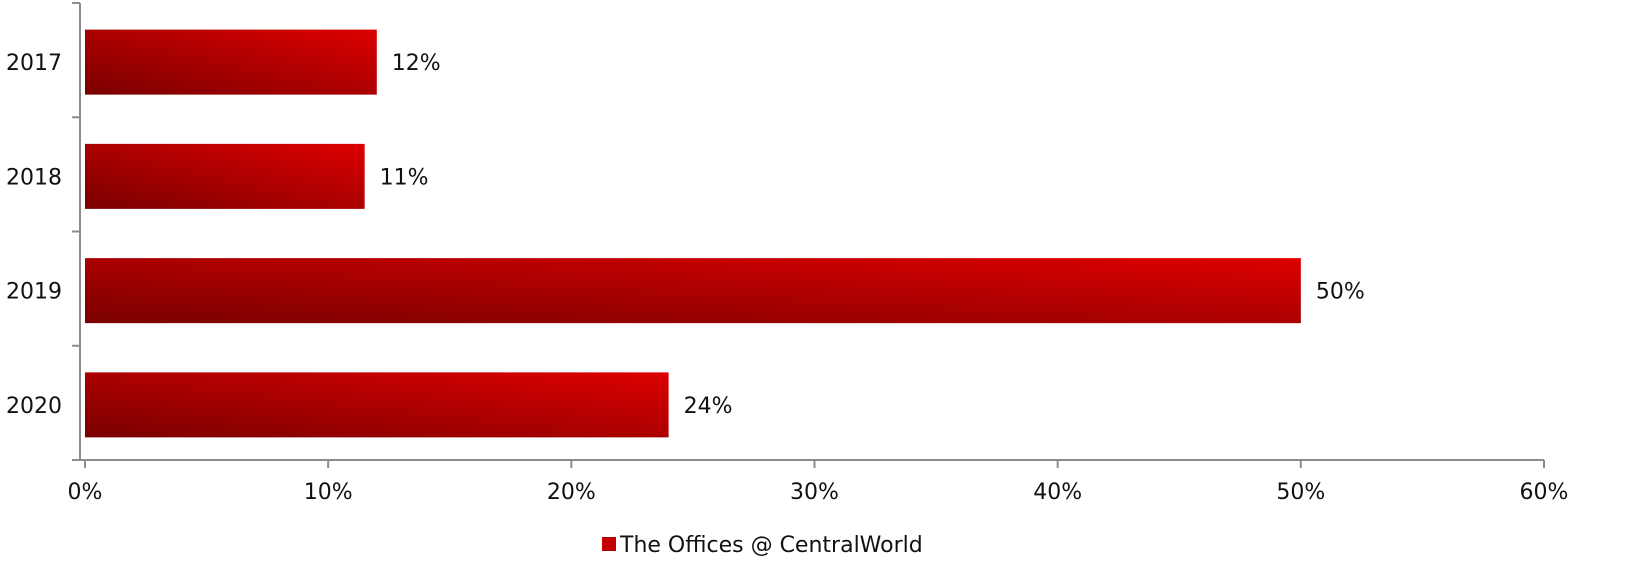 This screenshot has width=1638, height=584. Describe the element at coordinates (571, 492) in the screenshot. I see `x-tick-label: 20%` at that location.